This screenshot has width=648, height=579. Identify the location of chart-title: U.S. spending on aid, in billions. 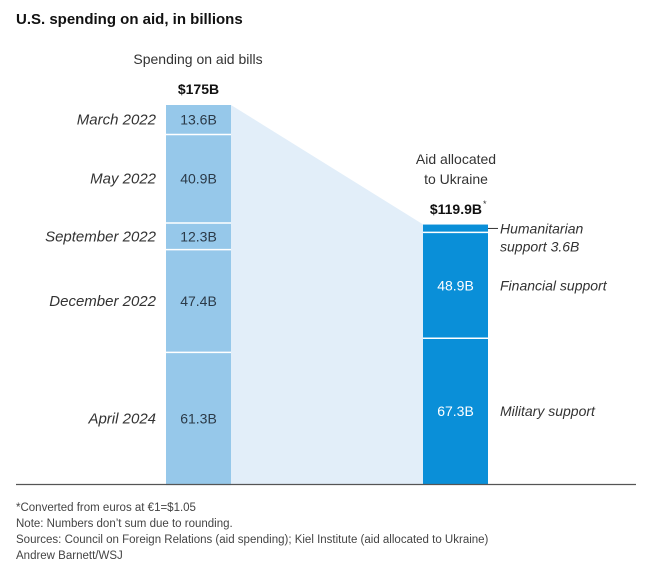
(129, 19).